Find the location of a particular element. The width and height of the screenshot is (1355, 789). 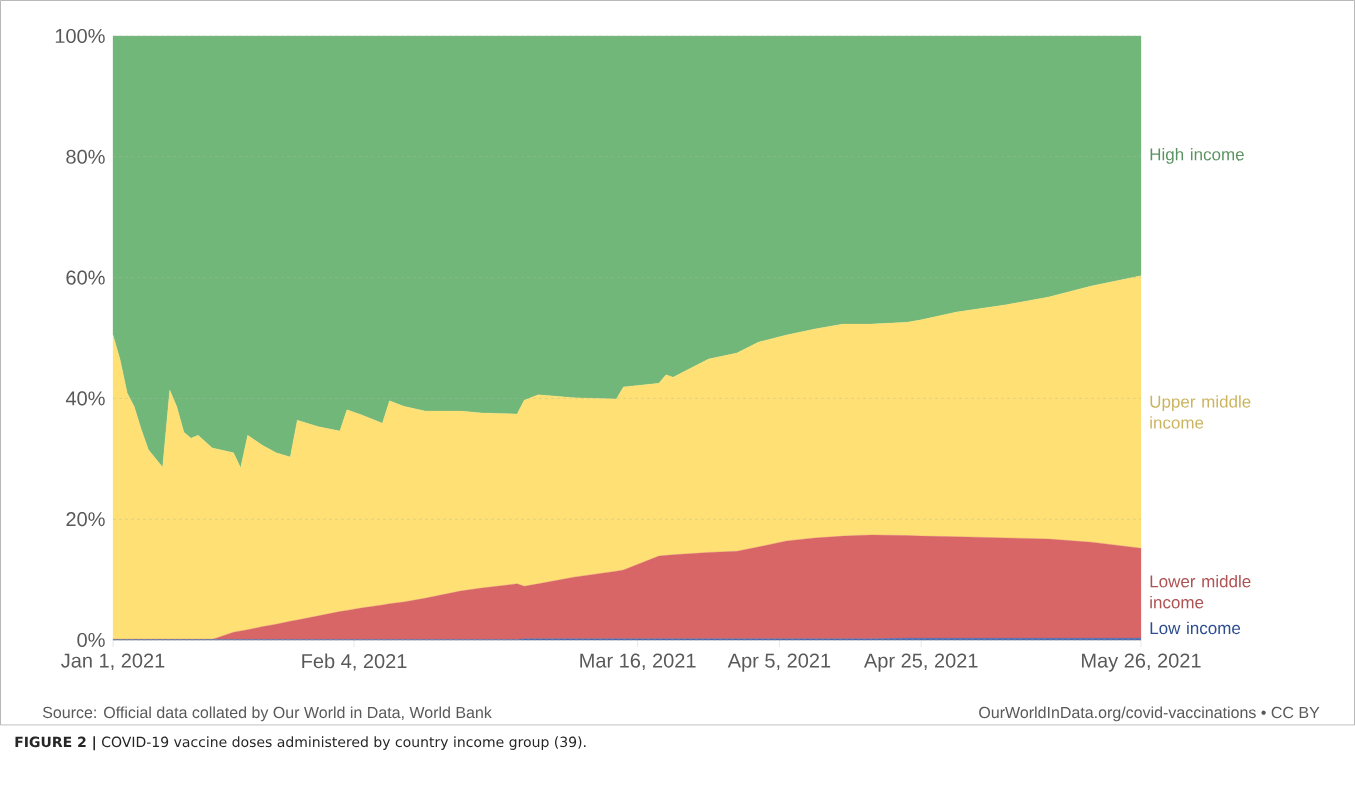

series-label: Low income is located at coordinates (1195, 628).